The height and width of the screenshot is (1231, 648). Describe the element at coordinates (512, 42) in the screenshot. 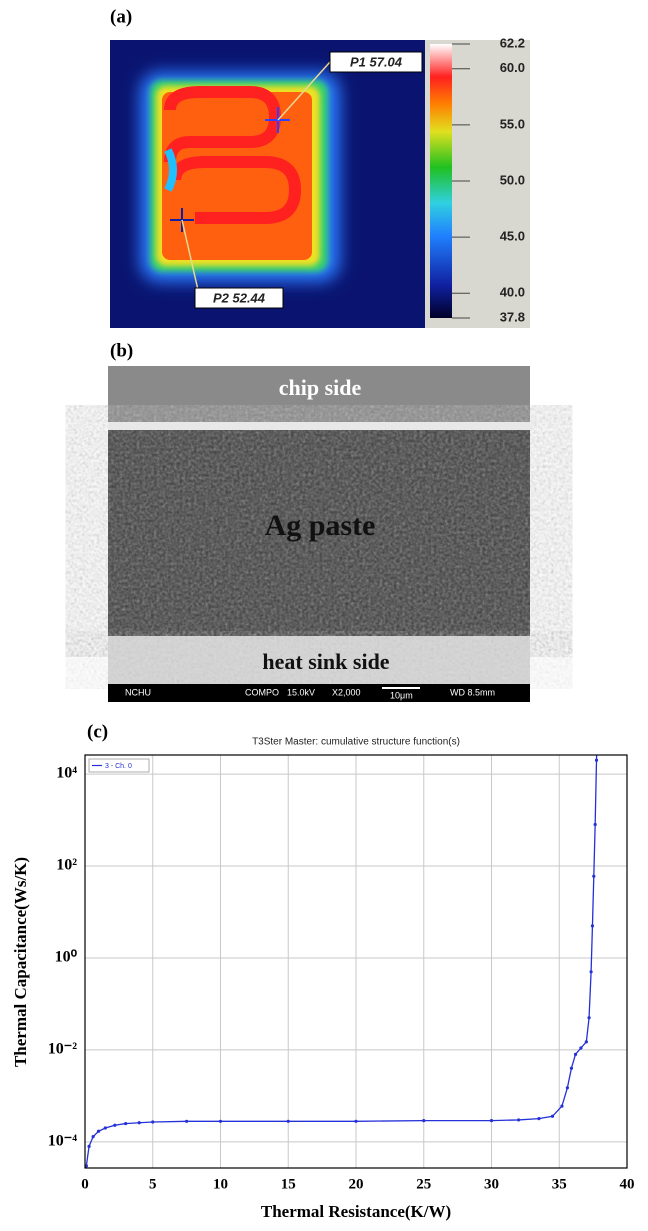

I see `colorbar-tick-label: 62.2` at that location.